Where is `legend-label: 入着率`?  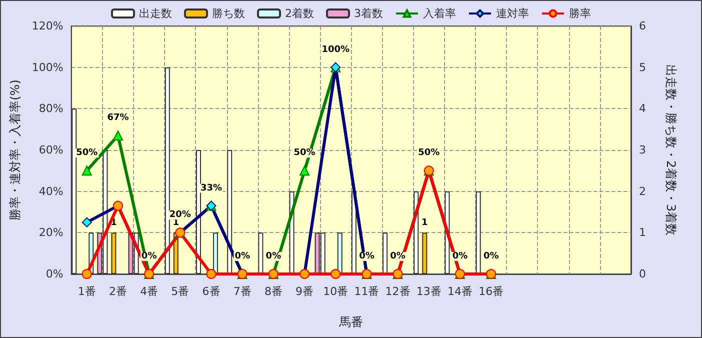 legend-label: 入着率 is located at coordinates (439, 13).